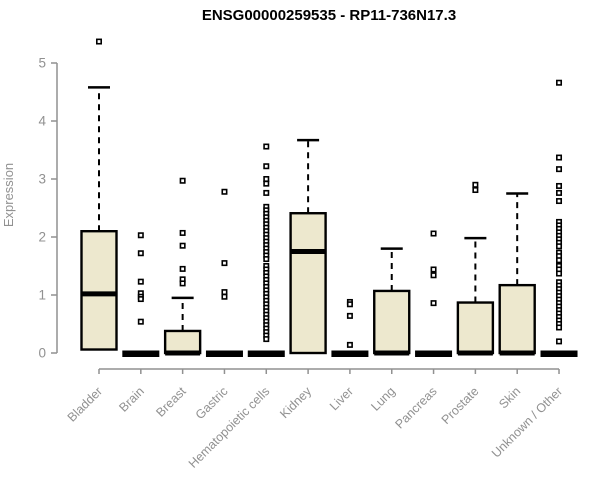 Image resolution: width=600 pixels, height=500 pixels. Describe the element at coordinates (131, 399) in the screenshot. I see `x-axis-category-label: Brain` at that location.